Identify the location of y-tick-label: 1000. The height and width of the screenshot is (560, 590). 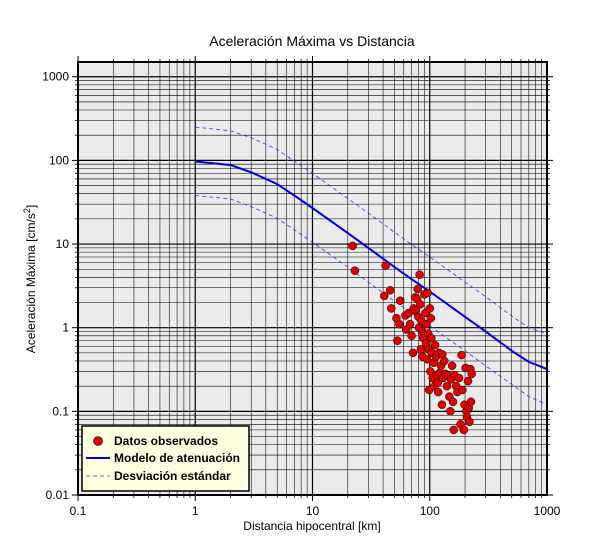
(55, 77).